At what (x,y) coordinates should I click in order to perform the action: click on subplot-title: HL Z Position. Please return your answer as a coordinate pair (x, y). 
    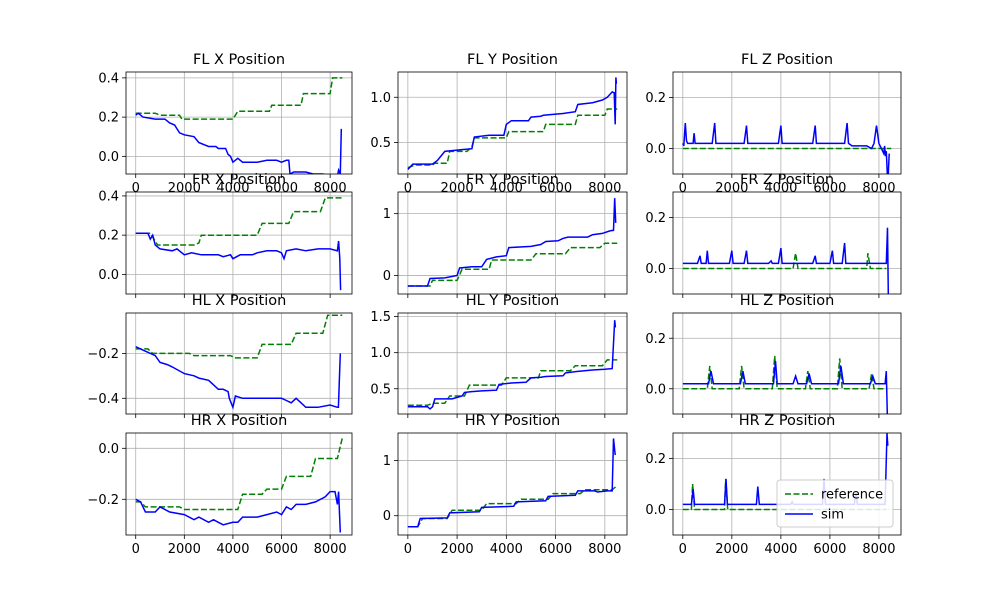
    Looking at the image, I should click on (787, 301).